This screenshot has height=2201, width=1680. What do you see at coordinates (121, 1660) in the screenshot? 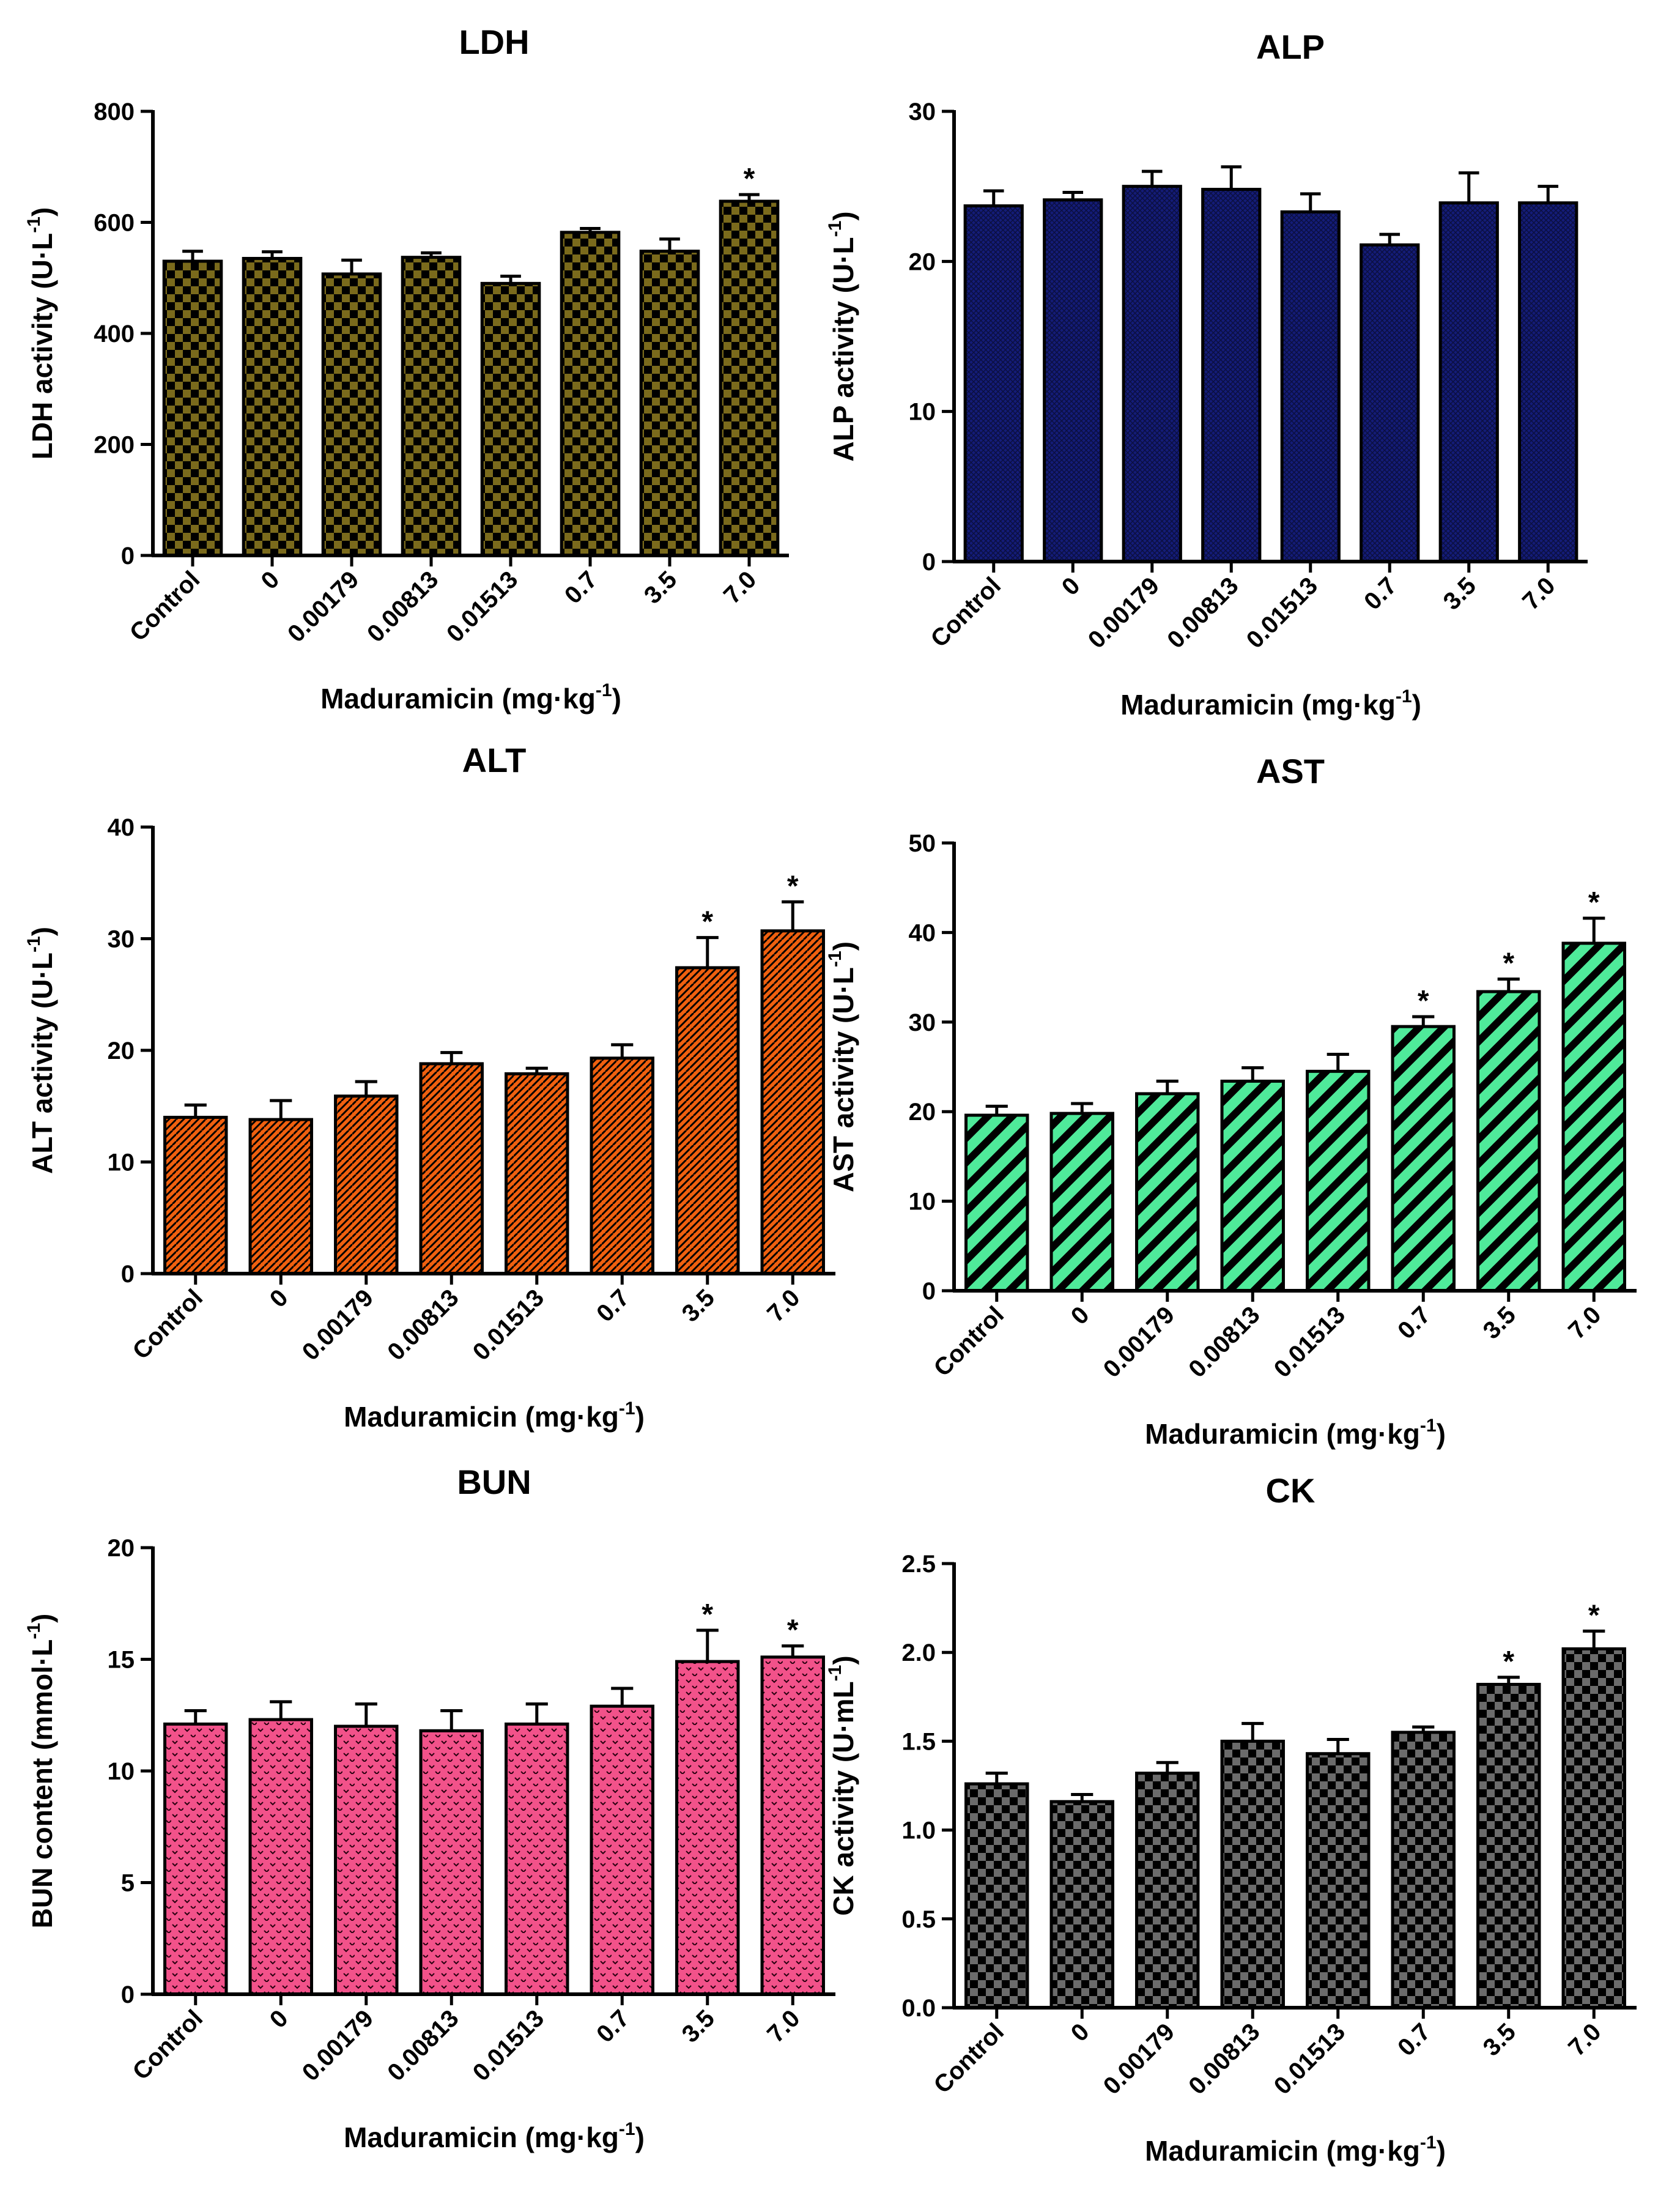
I see `y-tick-label: 15` at bounding box center [121, 1660].